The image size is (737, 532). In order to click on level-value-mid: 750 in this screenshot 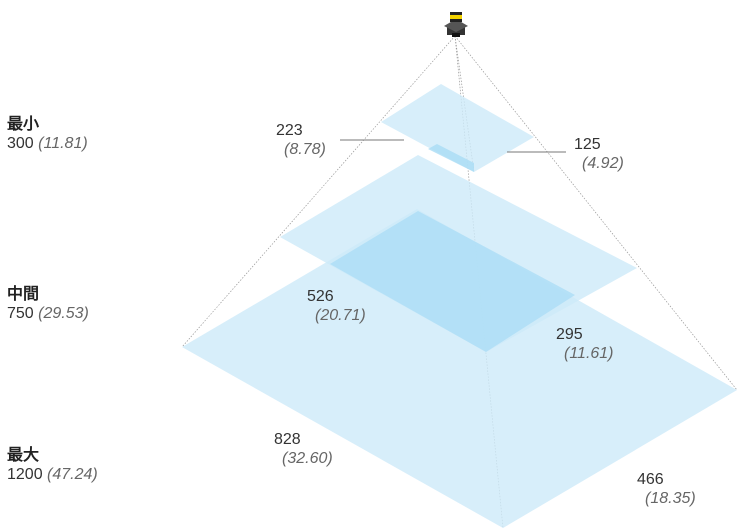, I will do `click(20, 313)`.